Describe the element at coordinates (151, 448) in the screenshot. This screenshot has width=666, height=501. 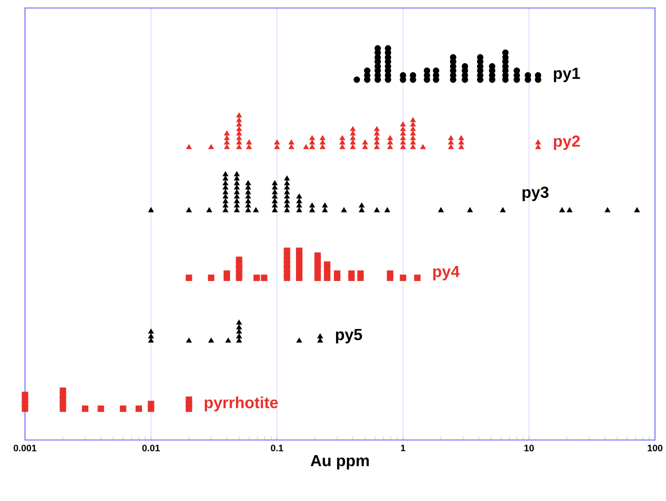
I see `x-tick-label: 0.01` at that location.